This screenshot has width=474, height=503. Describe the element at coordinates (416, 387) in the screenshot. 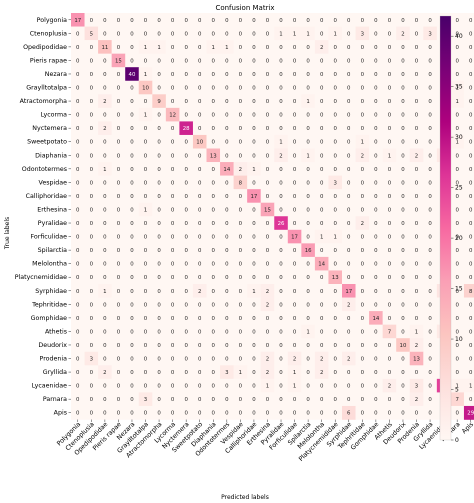

I see `cell-value: 3` at that location.